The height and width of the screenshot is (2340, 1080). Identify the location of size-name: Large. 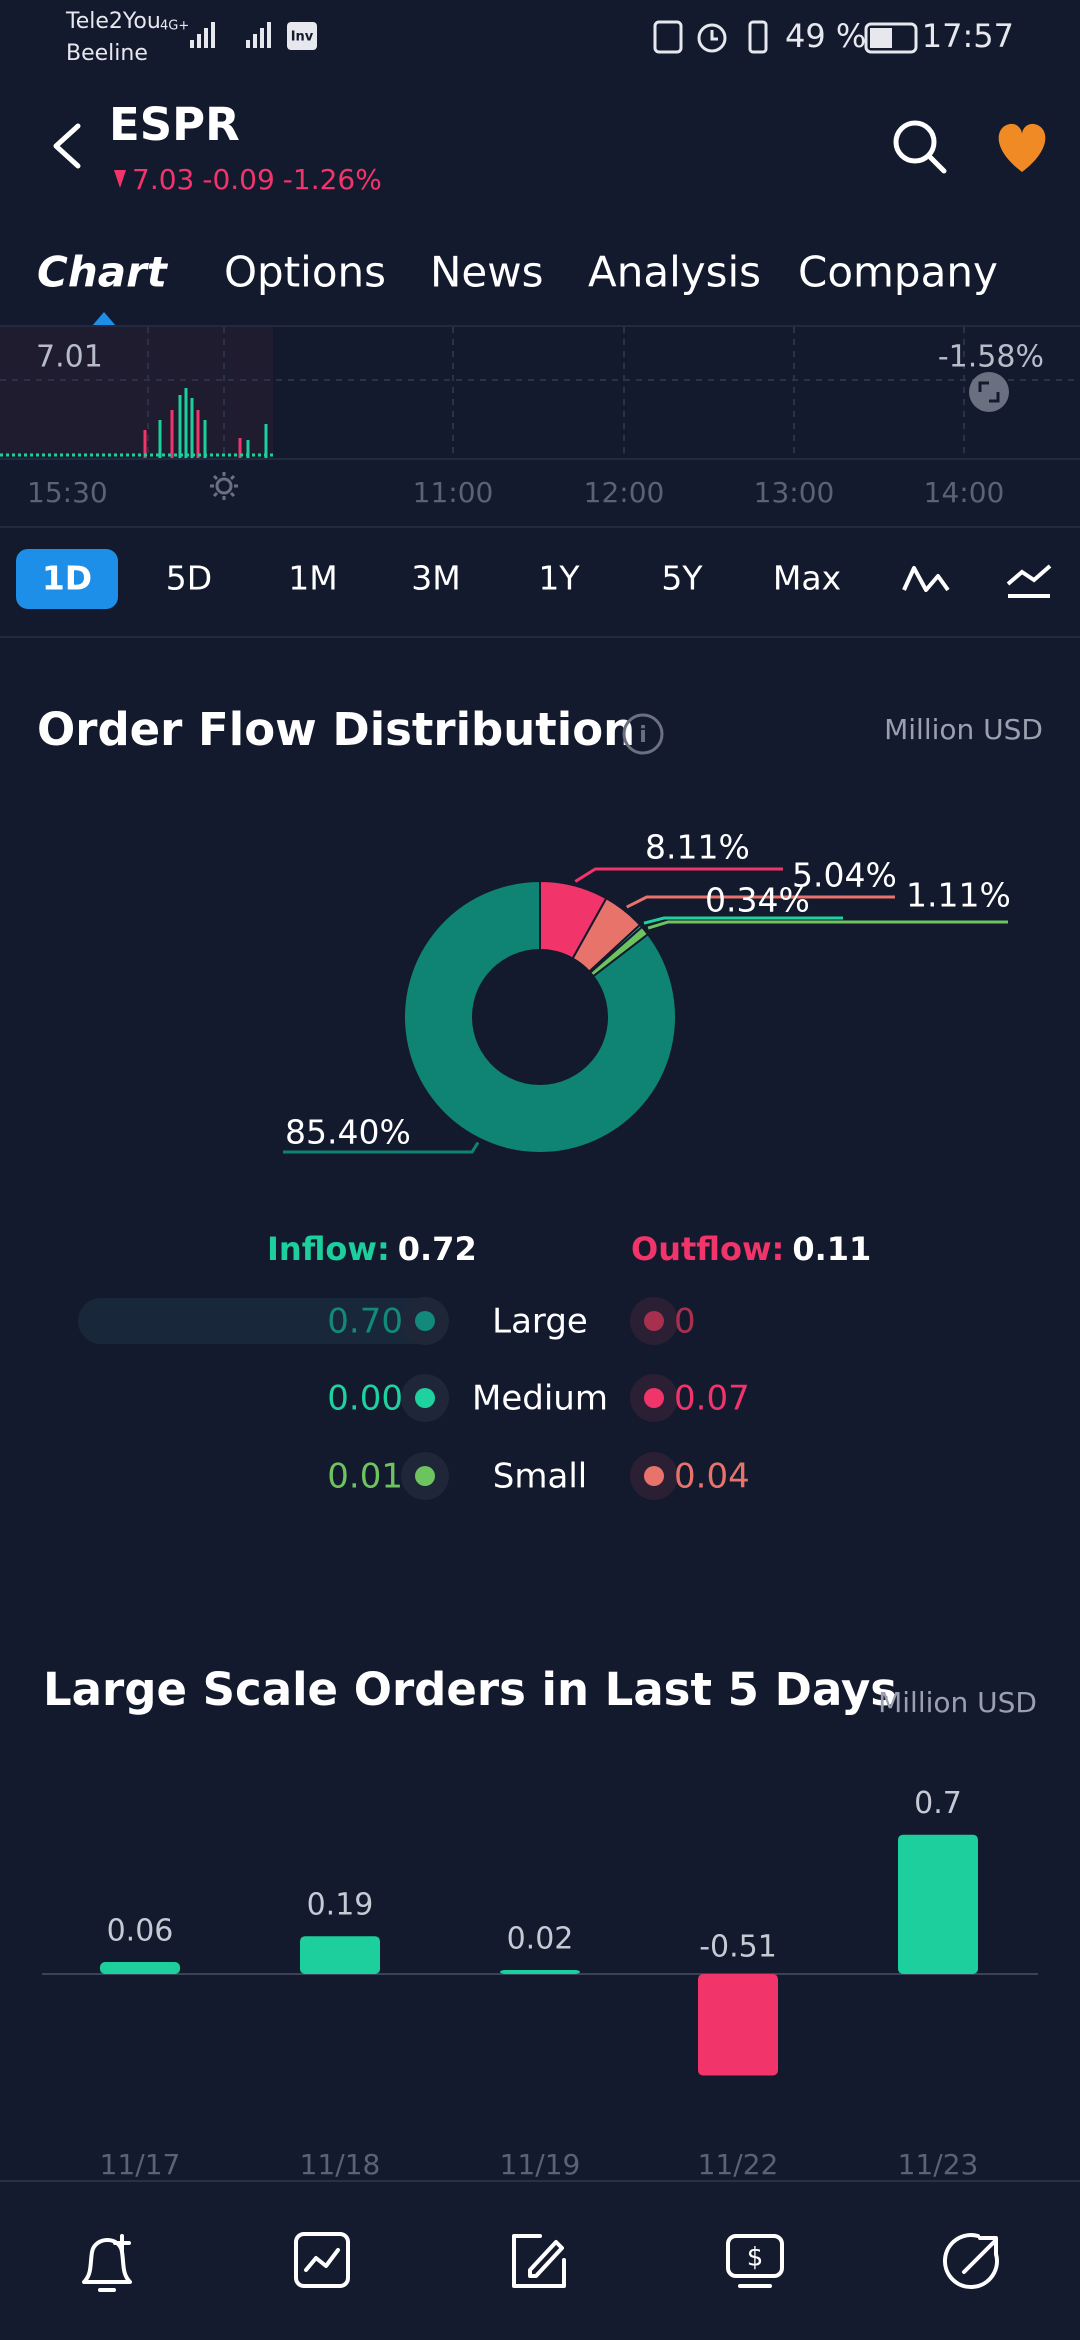
(540, 1322).